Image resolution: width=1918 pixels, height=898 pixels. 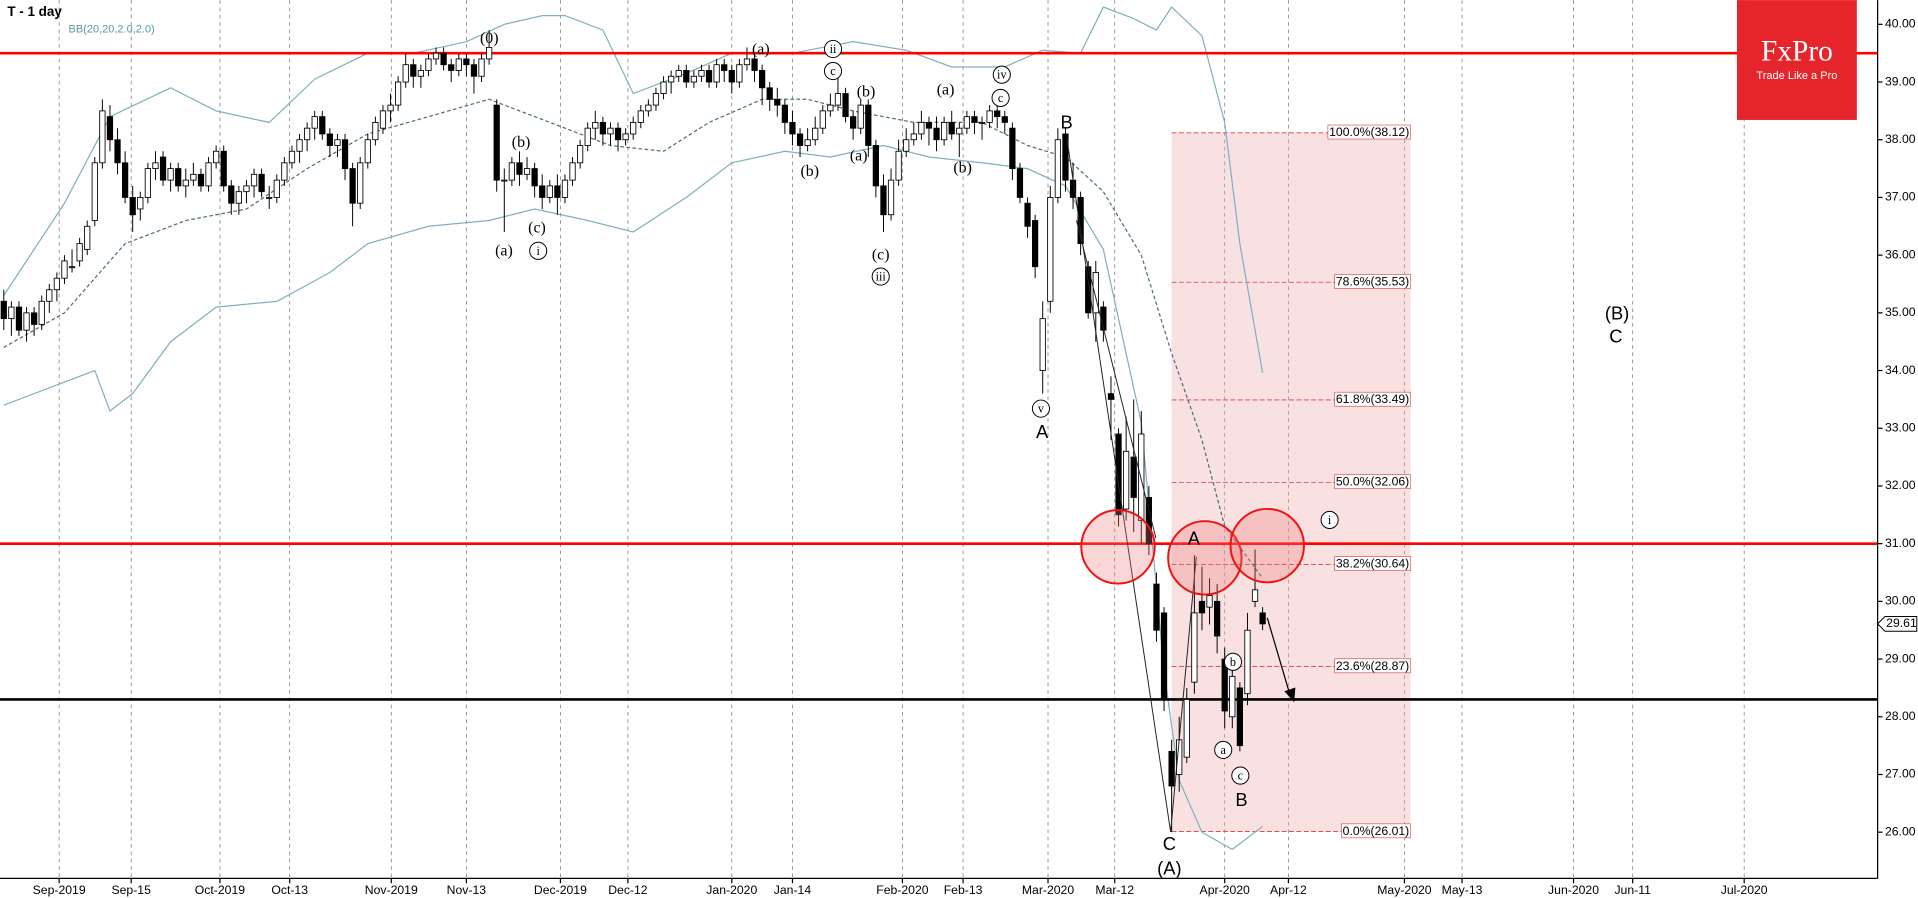 I want to click on x-tick-label: Oct-2019, so click(x=220, y=890).